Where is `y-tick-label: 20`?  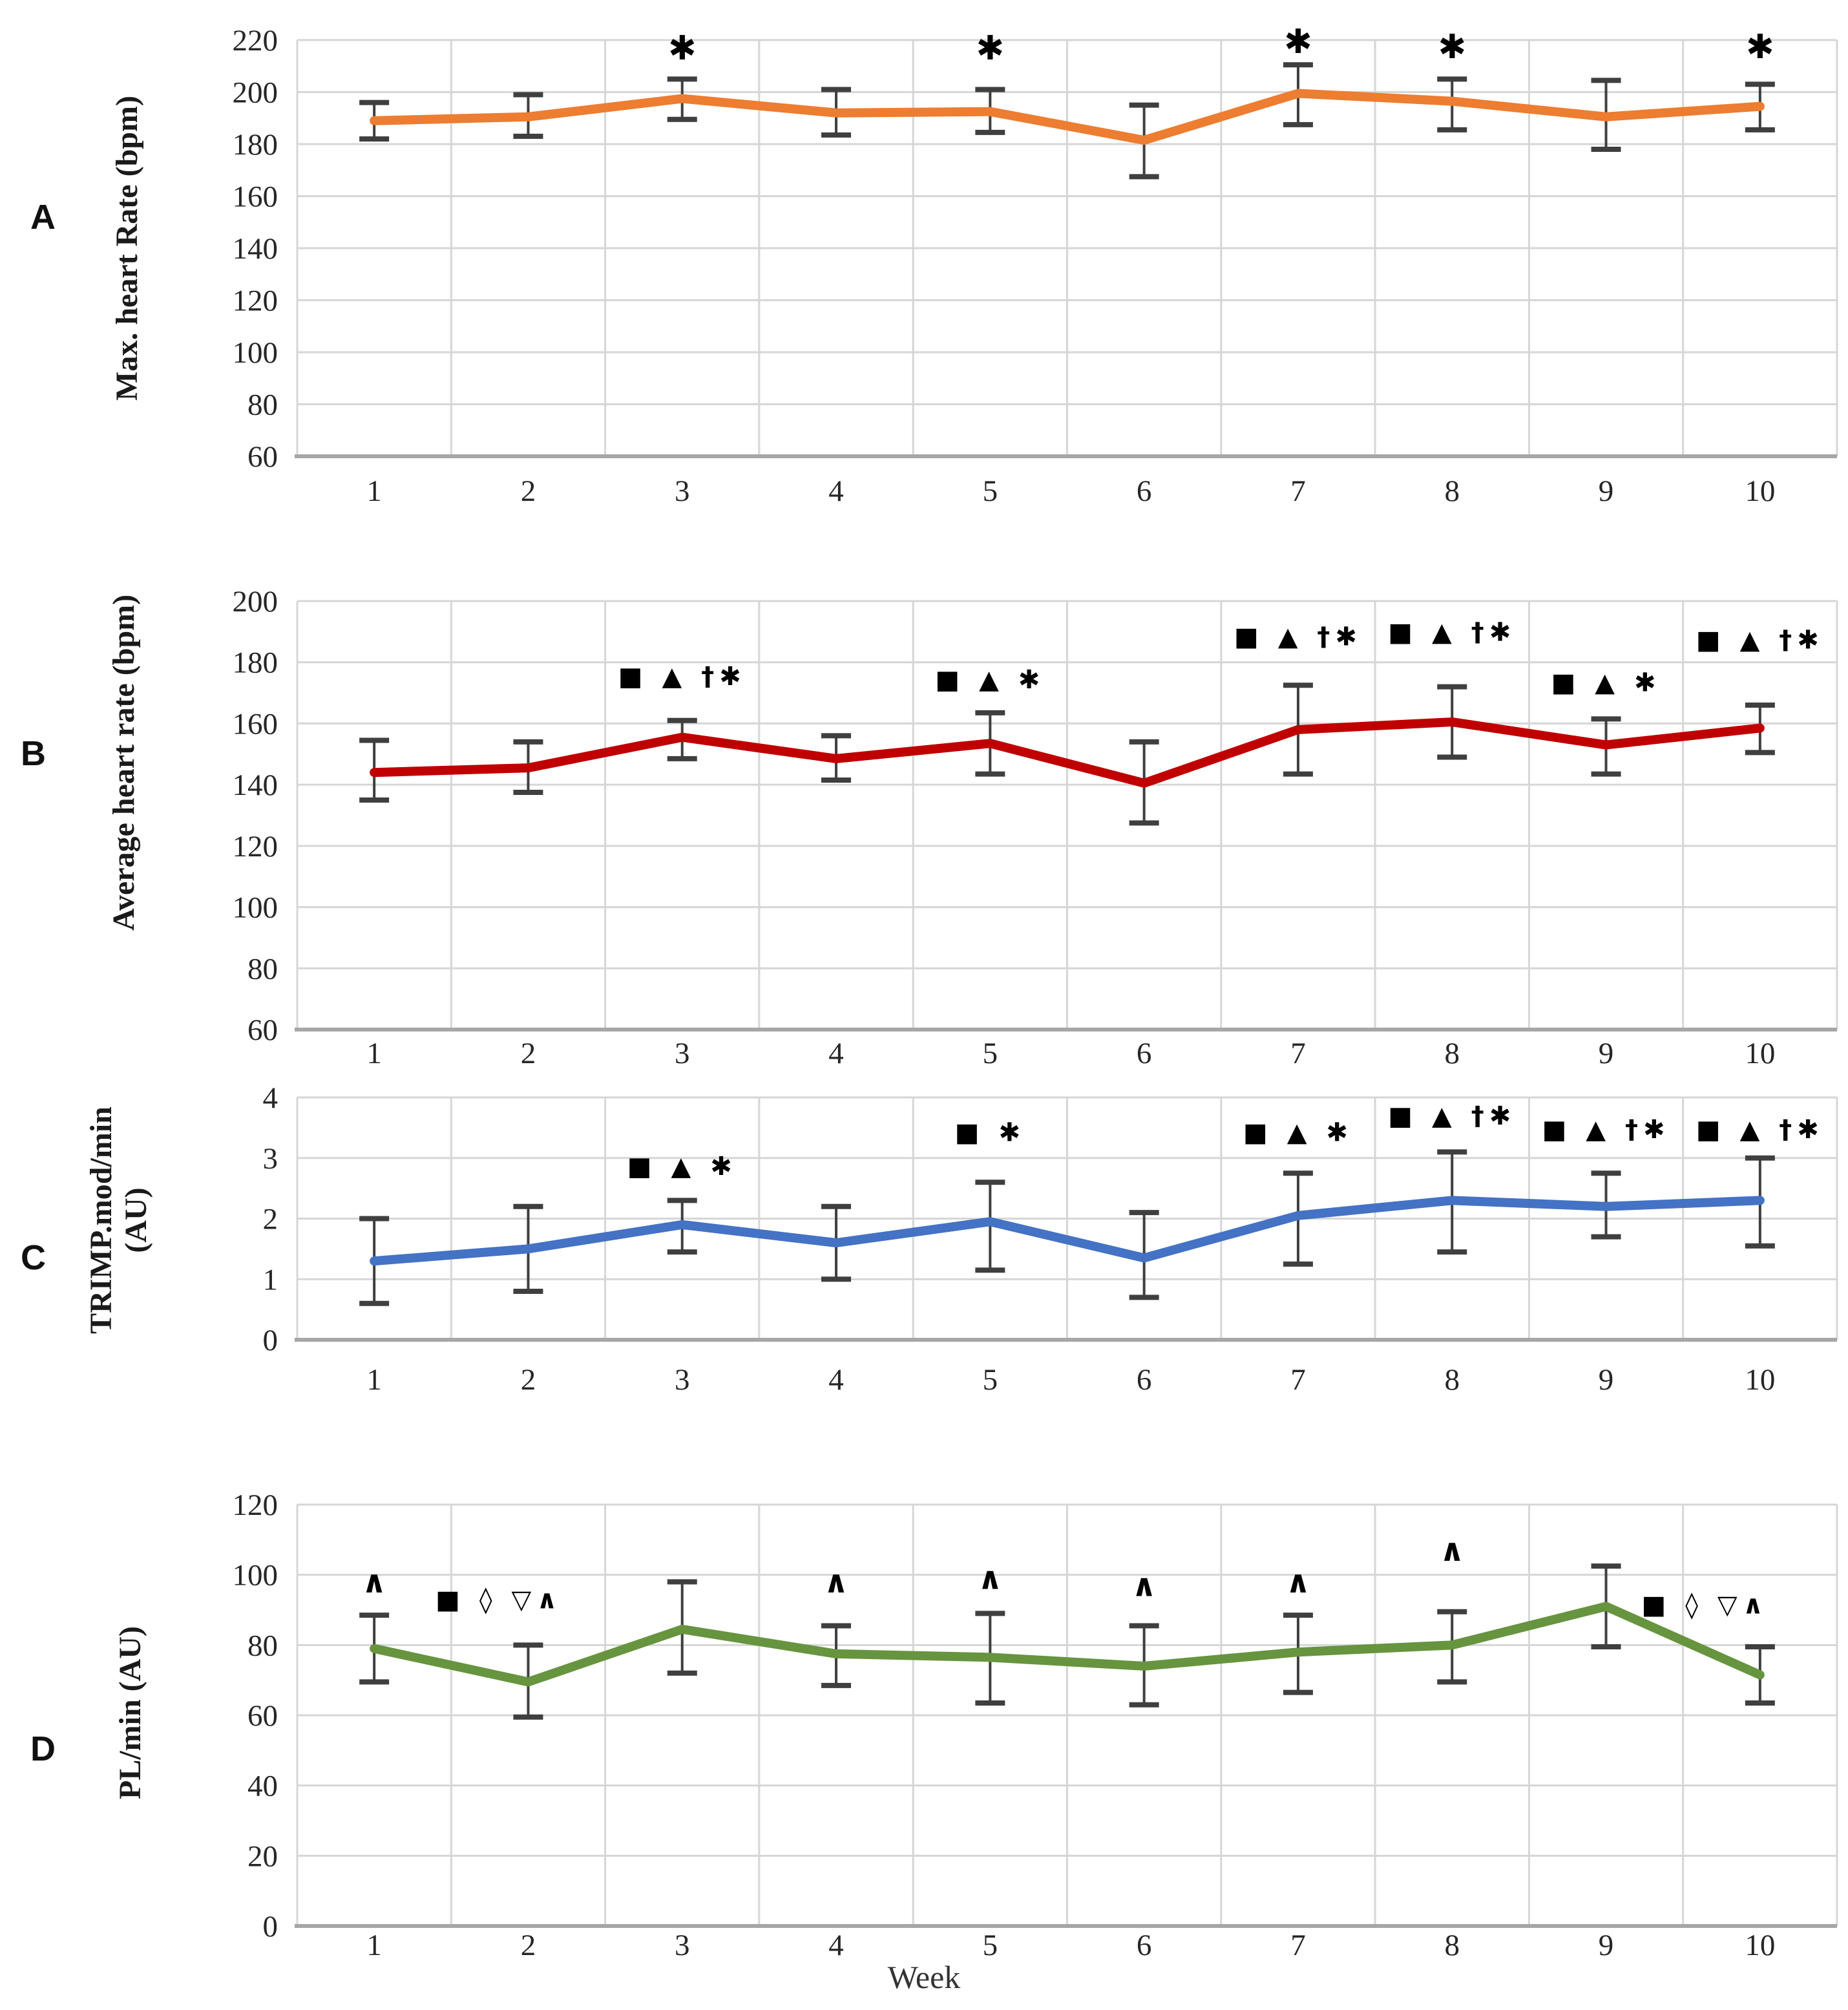
y-tick-label: 20 is located at coordinates (262, 1856).